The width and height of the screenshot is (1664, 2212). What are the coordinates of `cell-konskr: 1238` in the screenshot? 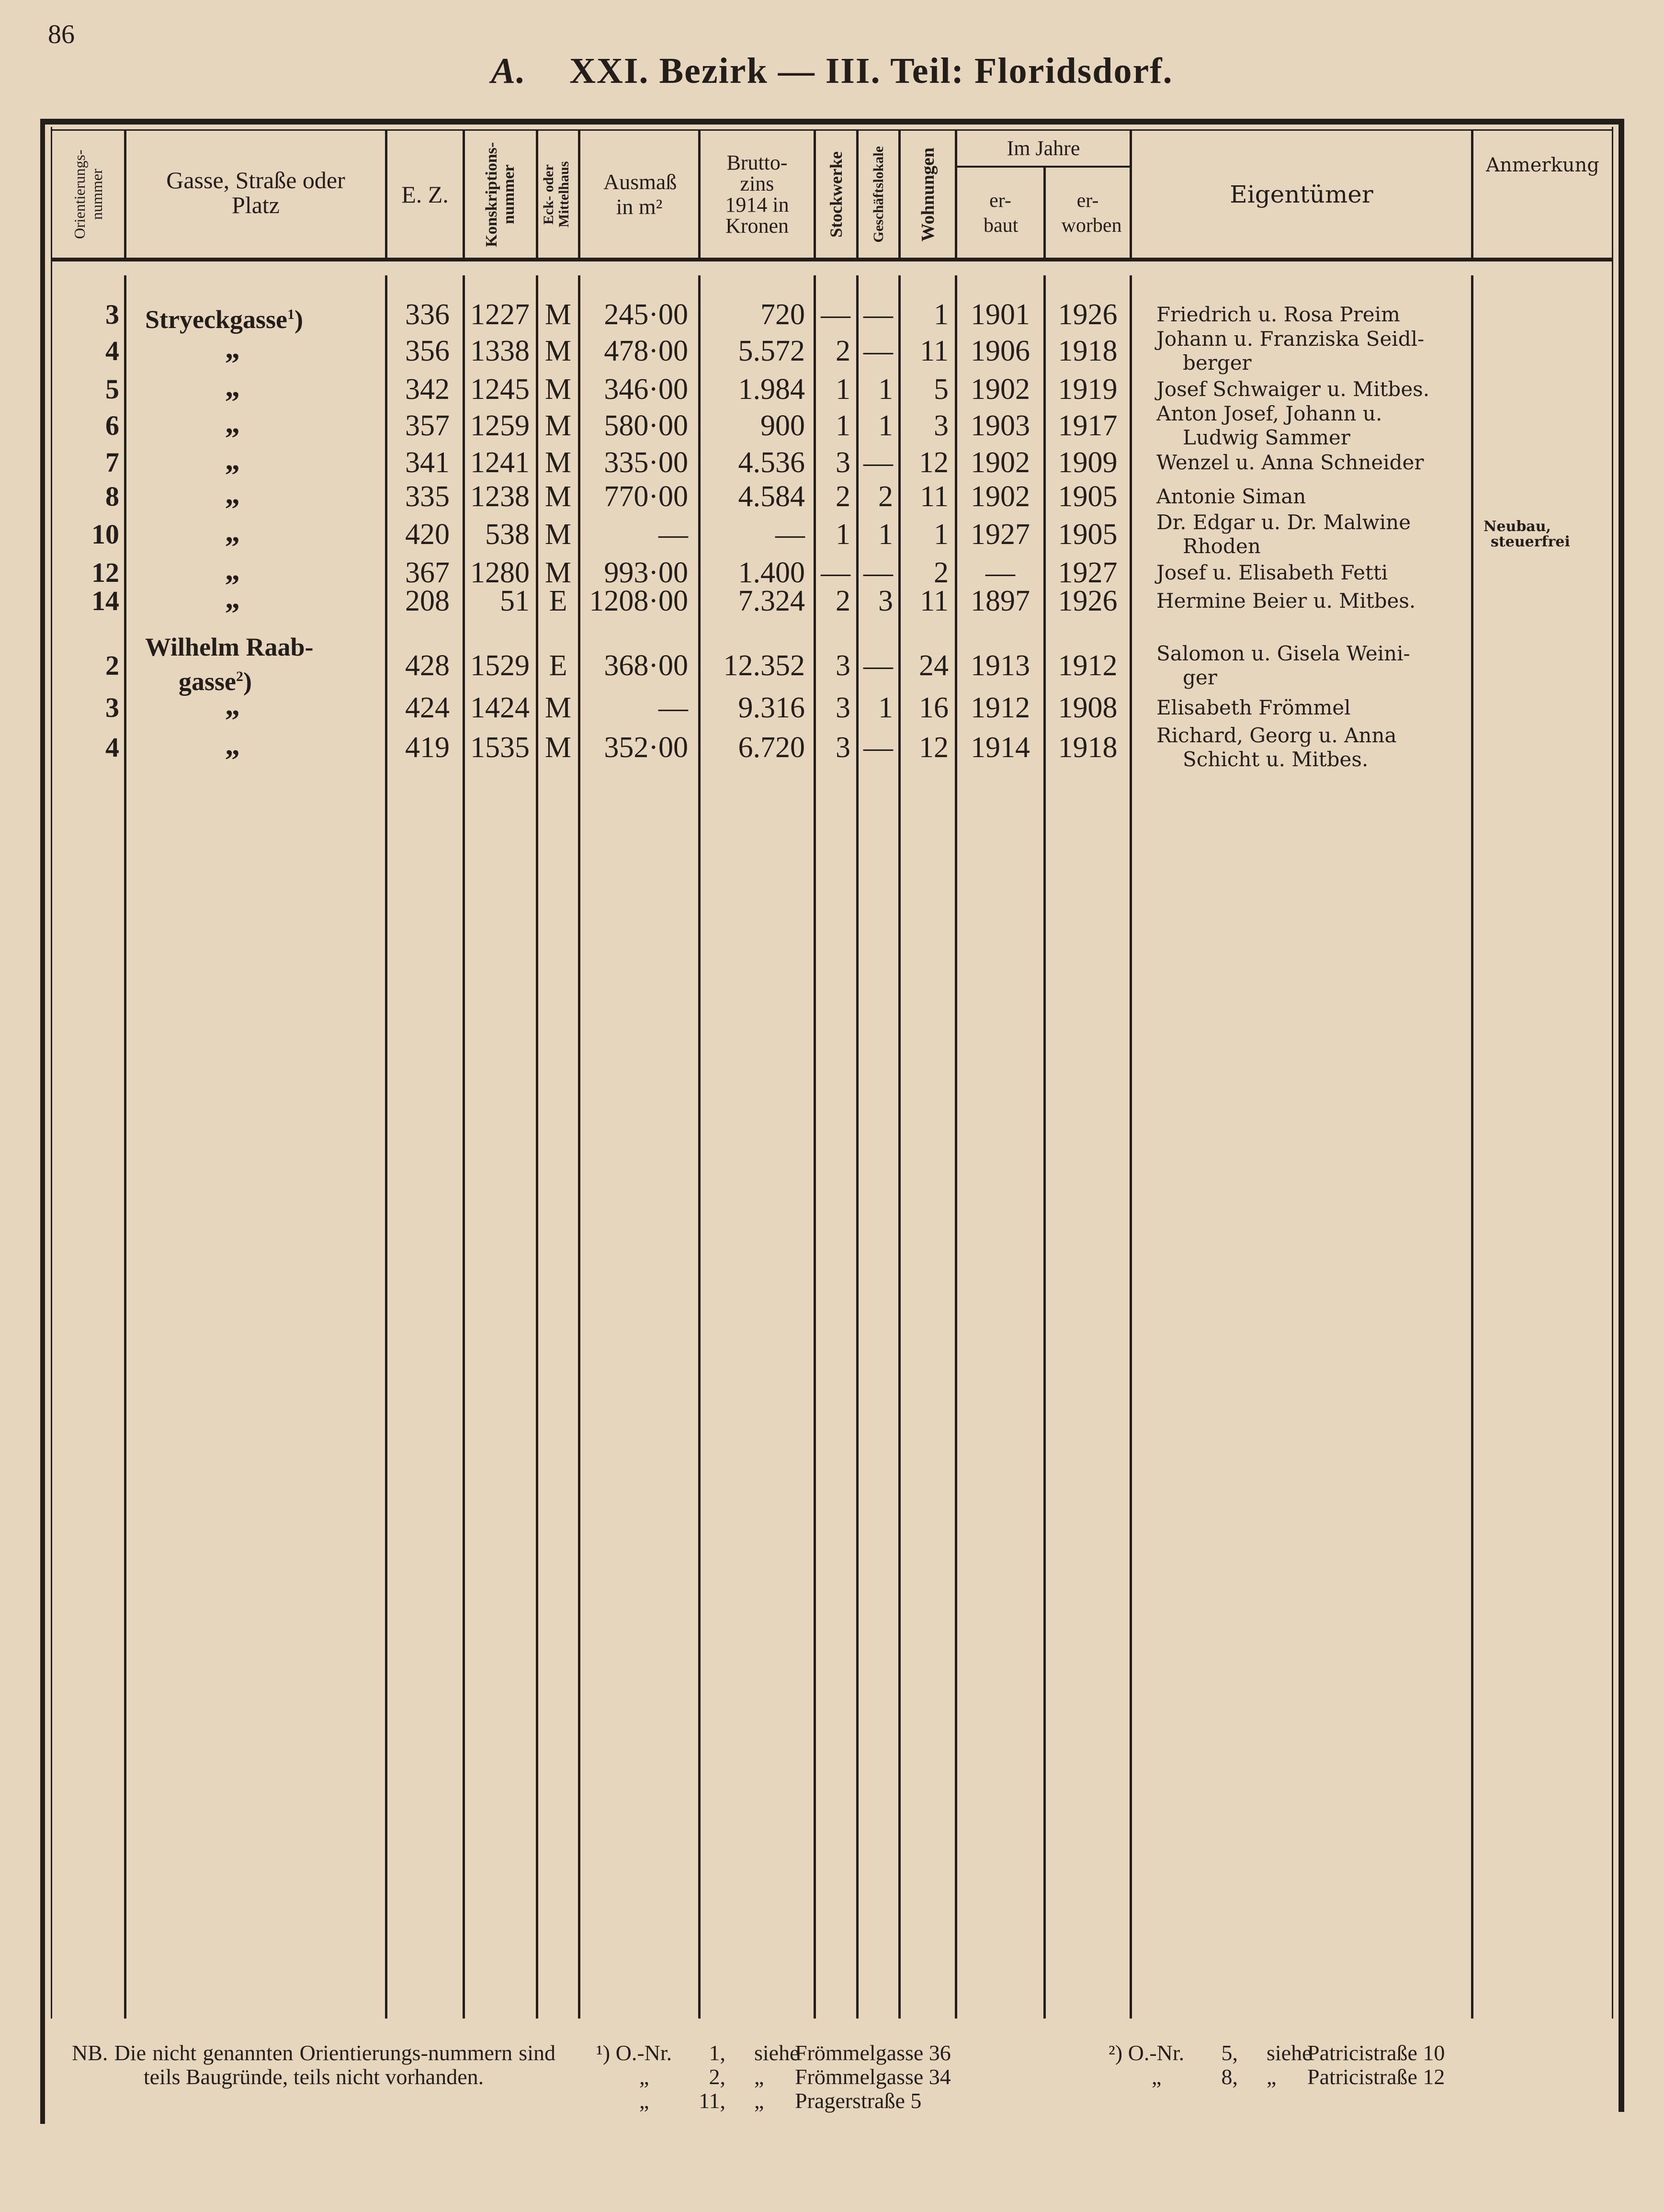 It's located at (500, 496).